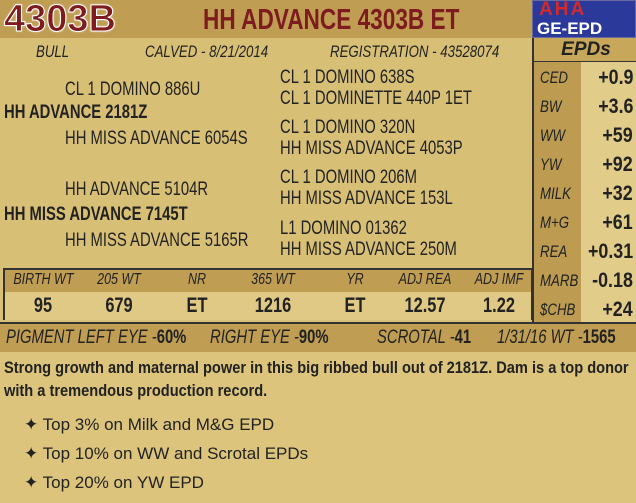  I want to click on epd-row: MILK +32, so click(585, 193).